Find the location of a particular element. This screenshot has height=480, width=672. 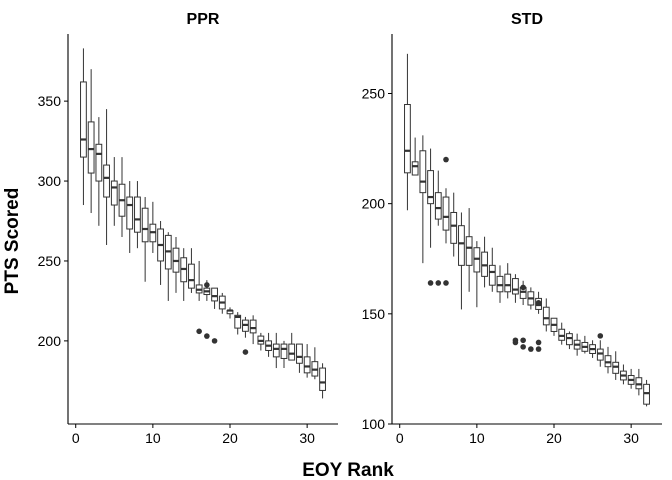

y-tick-label: 350 is located at coordinates (50, 101).